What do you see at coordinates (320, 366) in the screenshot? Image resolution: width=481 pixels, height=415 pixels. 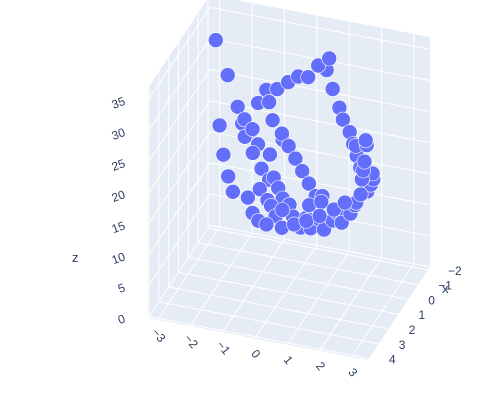 I see `y-tick-label: 2` at bounding box center [320, 366].